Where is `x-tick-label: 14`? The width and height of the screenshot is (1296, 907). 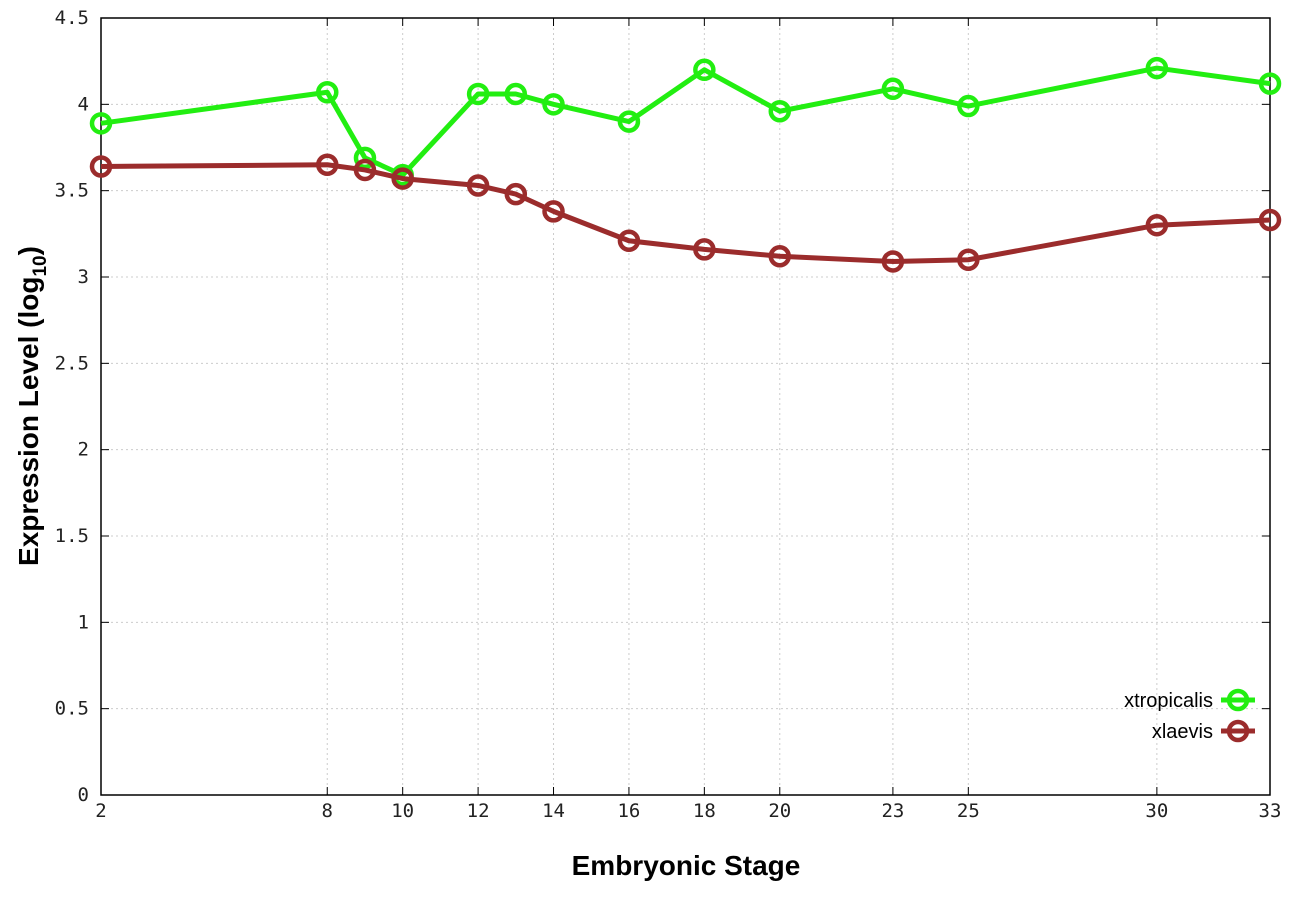
x-tick-label: 14 is located at coordinates (553, 811).